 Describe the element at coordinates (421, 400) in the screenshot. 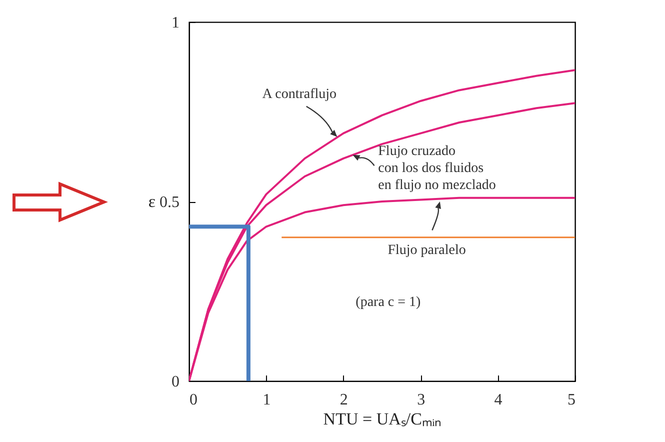

I see `x-tick-label: 3` at that location.